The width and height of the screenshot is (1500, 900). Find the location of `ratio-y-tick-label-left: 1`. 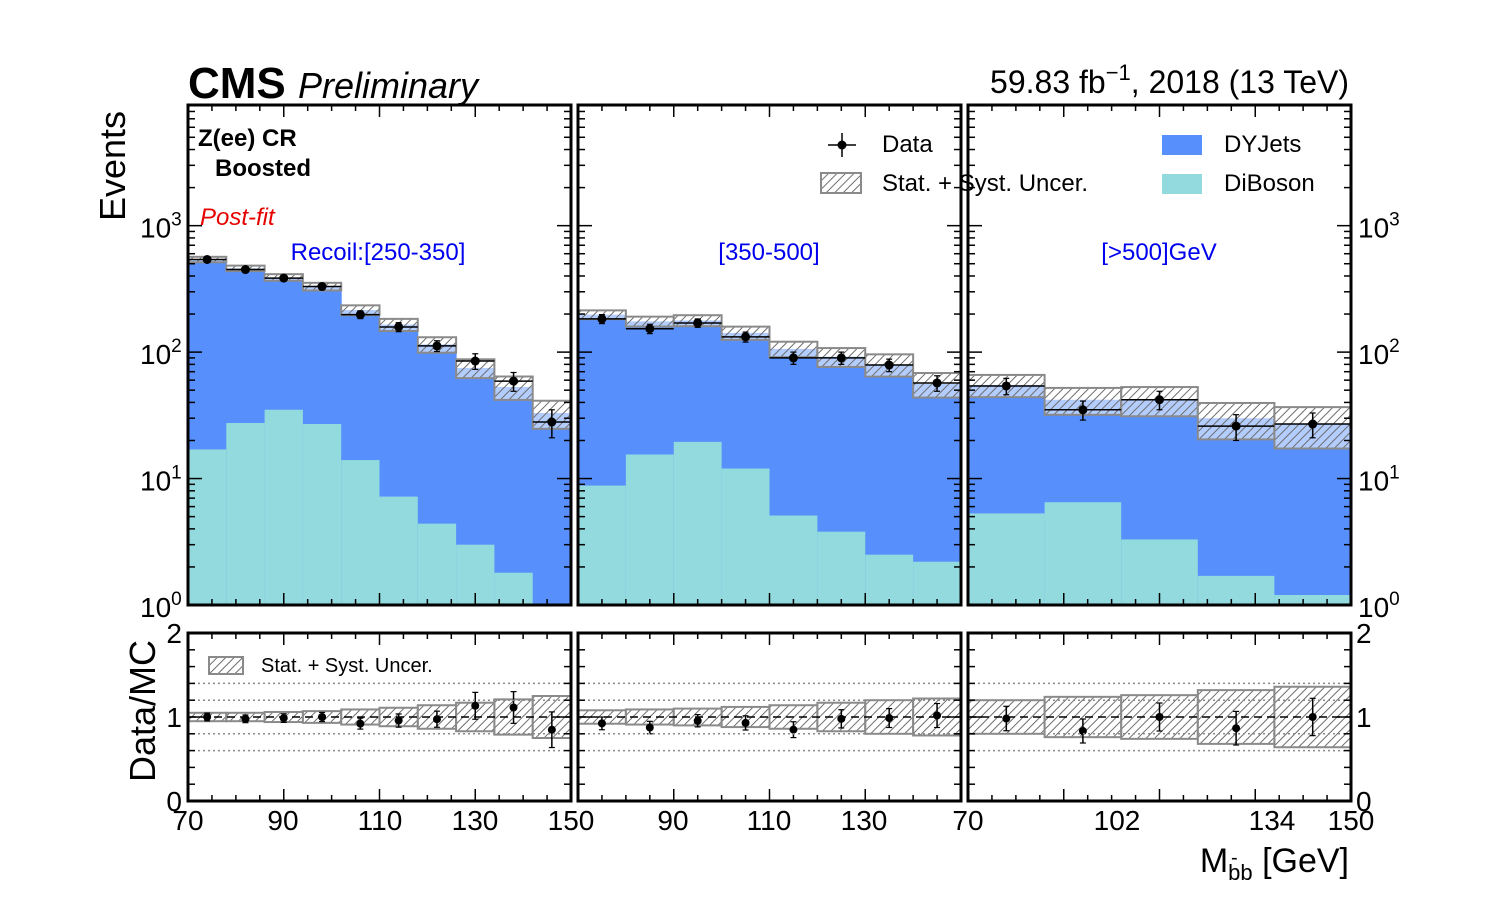

ratio-y-tick-label-left: 1 is located at coordinates (174, 717).